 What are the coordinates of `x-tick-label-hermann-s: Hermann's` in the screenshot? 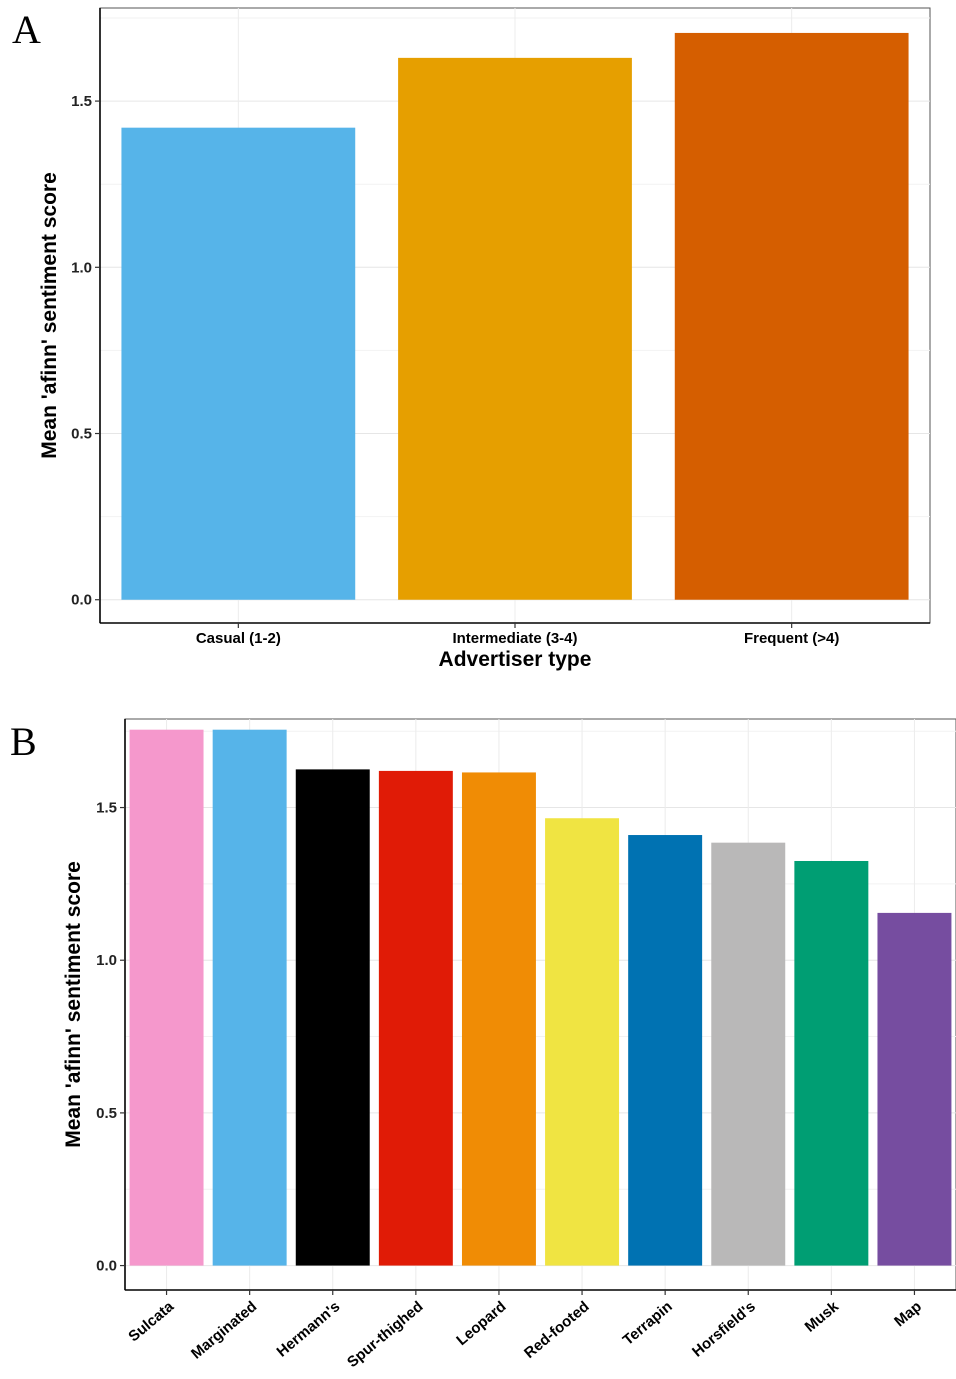 It's located at (308, 1329).